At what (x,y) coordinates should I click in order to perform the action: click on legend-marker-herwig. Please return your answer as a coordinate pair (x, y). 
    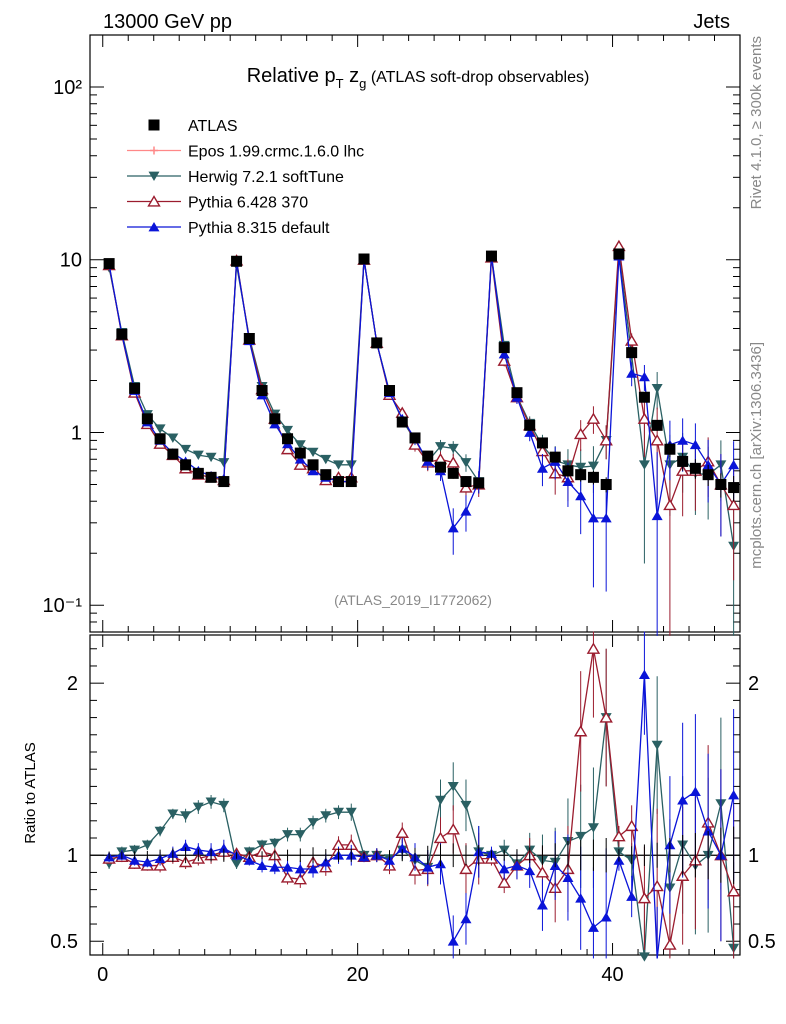
    Looking at the image, I should click on (154, 176).